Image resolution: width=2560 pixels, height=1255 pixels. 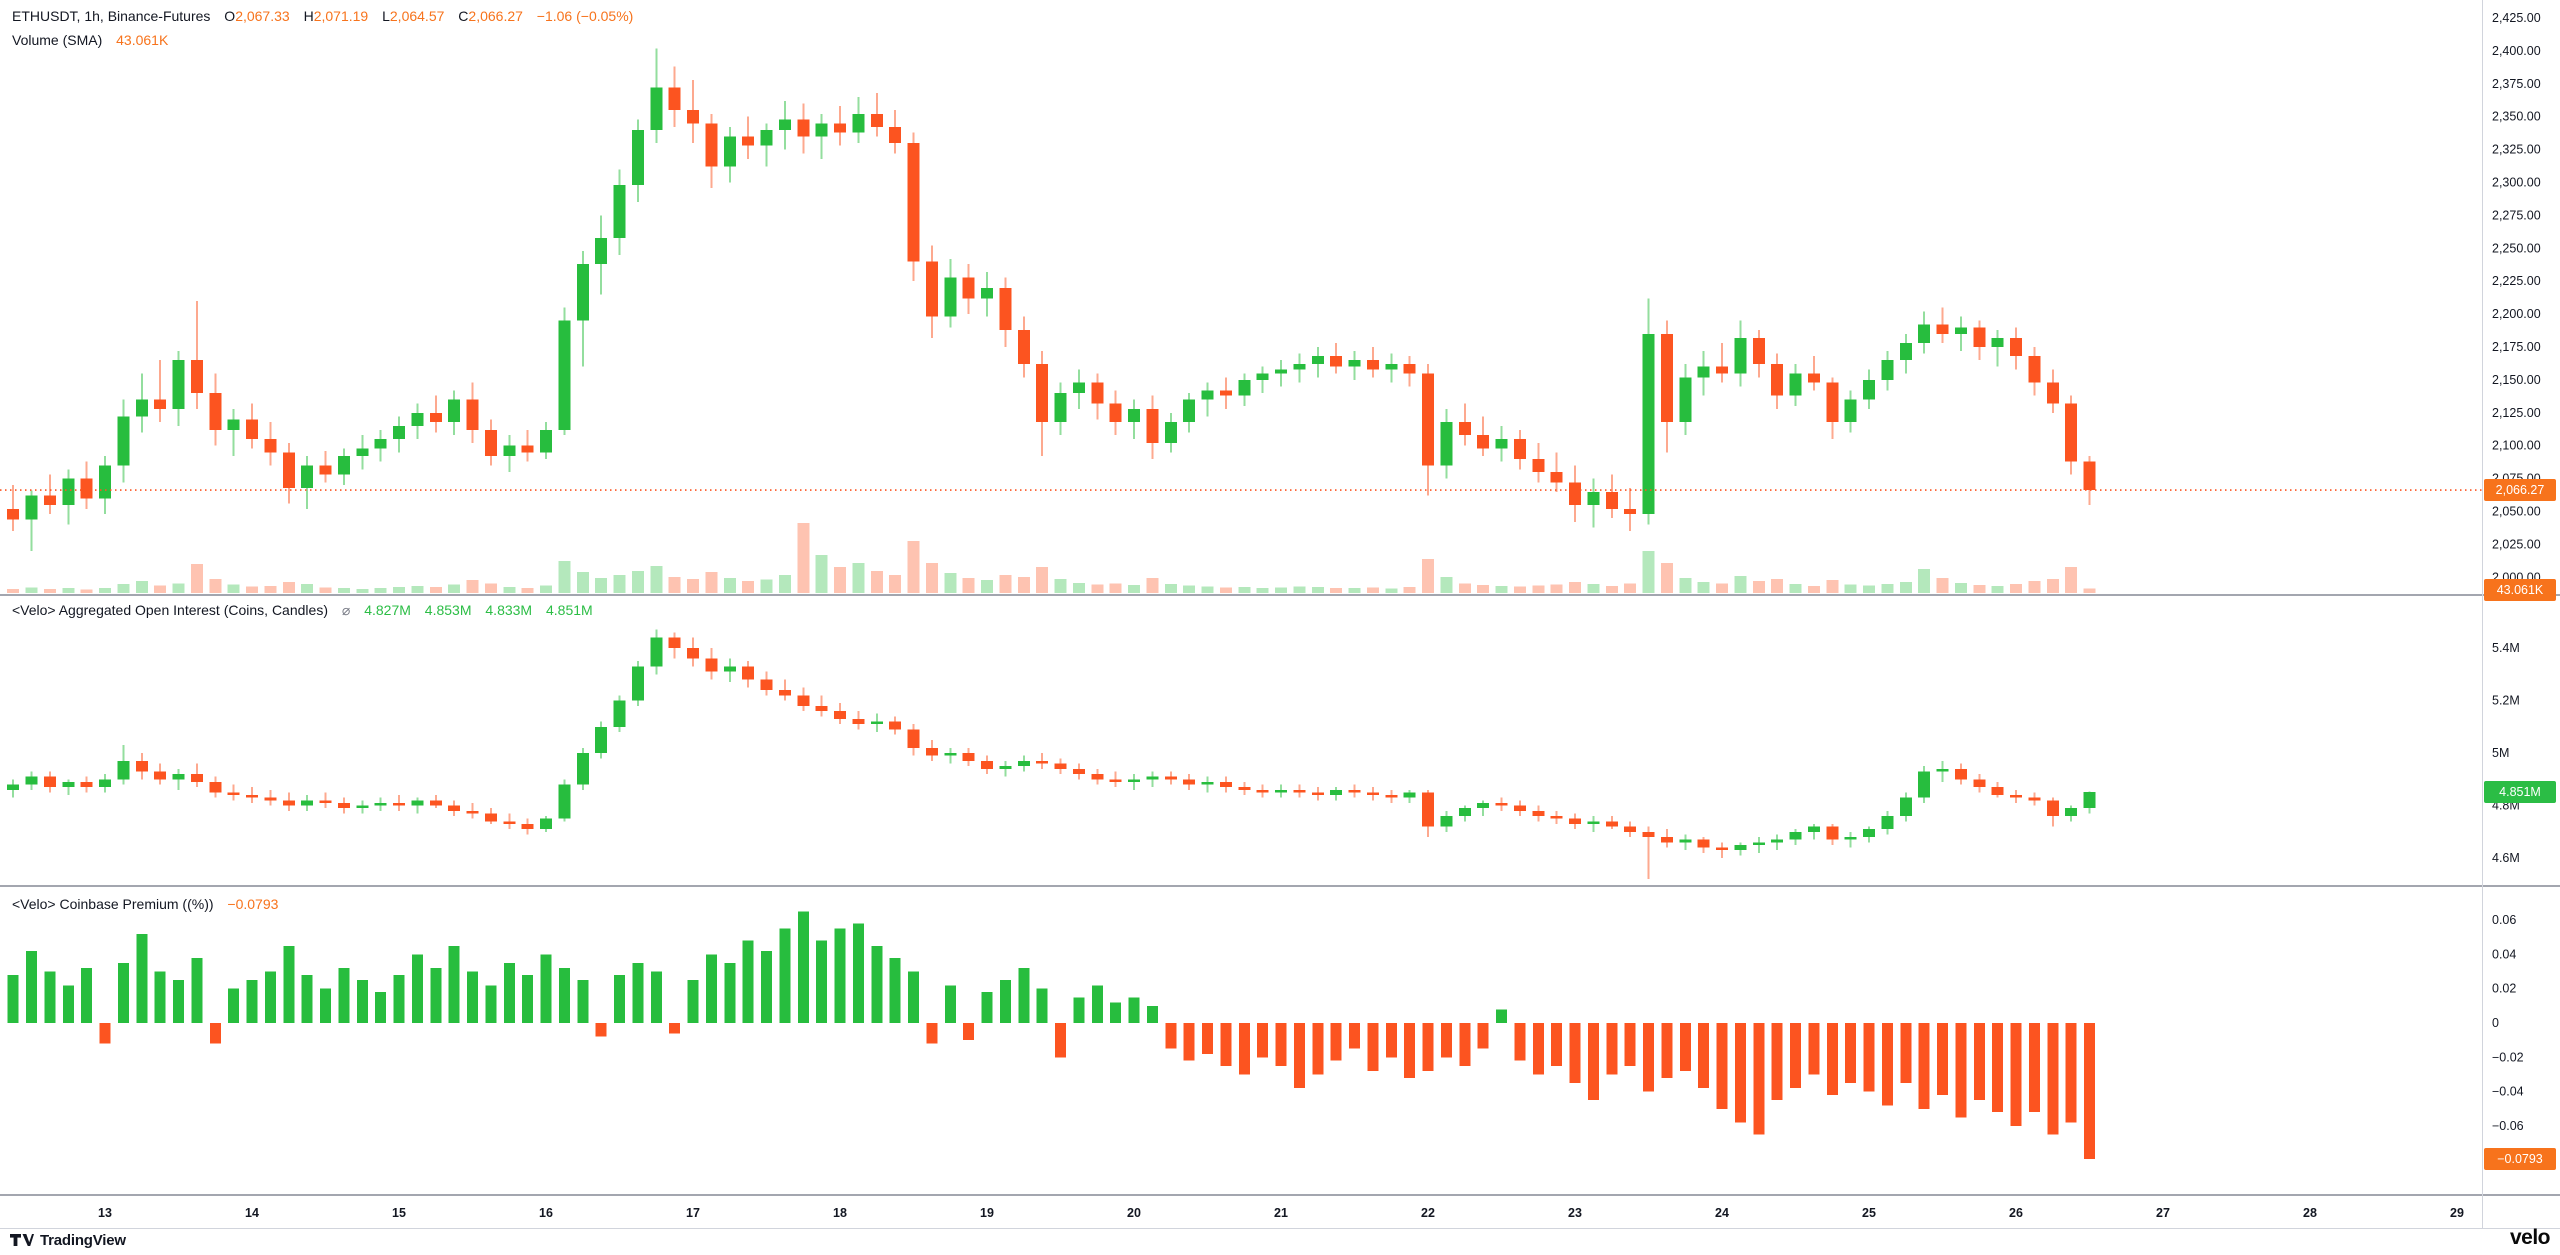 What do you see at coordinates (987, 1213) in the screenshot?
I see `svg-text: 19` at bounding box center [987, 1213].